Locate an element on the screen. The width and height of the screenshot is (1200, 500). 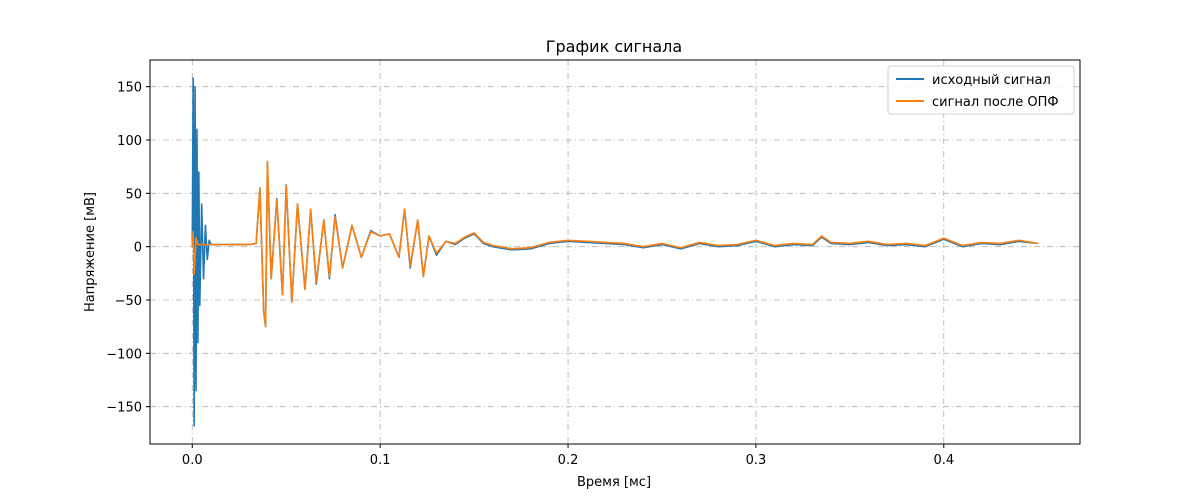
legend-box is located at coordinates (981, 90).